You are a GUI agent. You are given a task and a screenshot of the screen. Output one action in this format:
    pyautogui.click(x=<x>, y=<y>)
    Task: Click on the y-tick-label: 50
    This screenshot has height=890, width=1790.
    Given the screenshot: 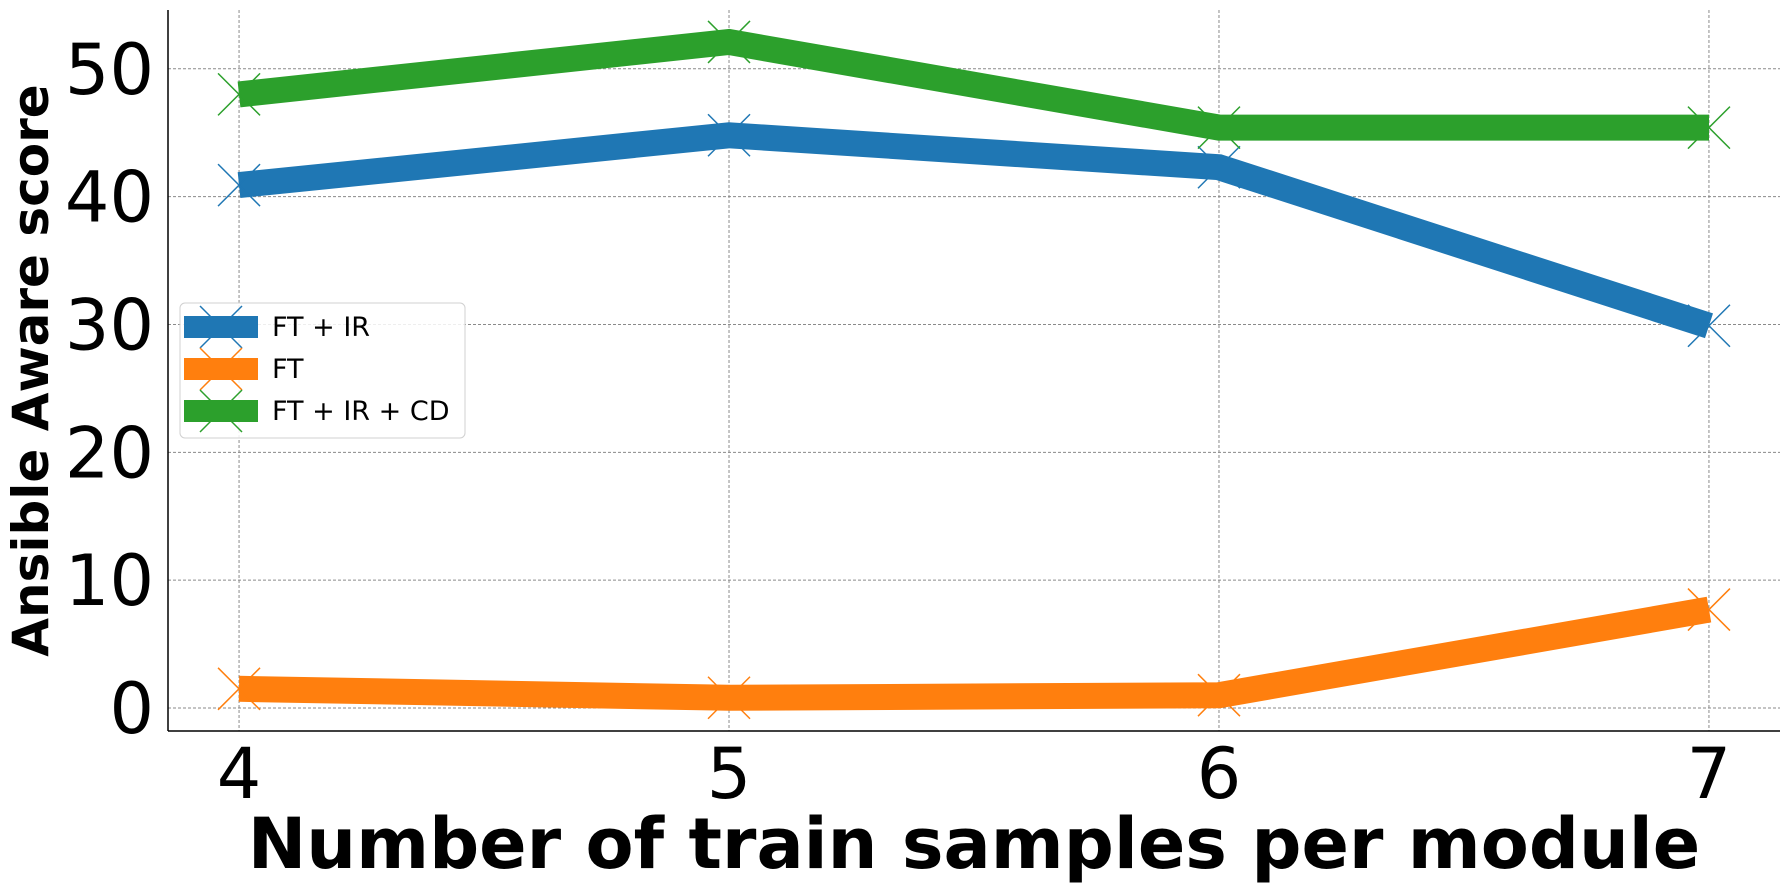 What is the action you would take?
    pyautogui.click(x=109, y=70)
    